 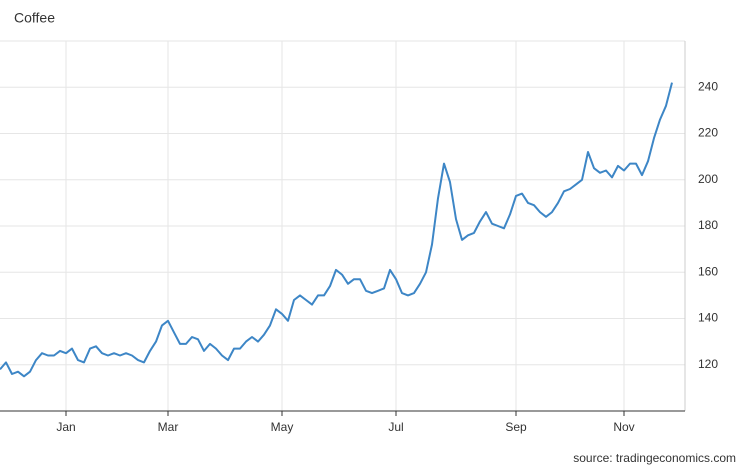 What do you see at coordinates (708, 271) in the screenshot?
I see `y-tick-label: 160` at bounding box center [708, 271].